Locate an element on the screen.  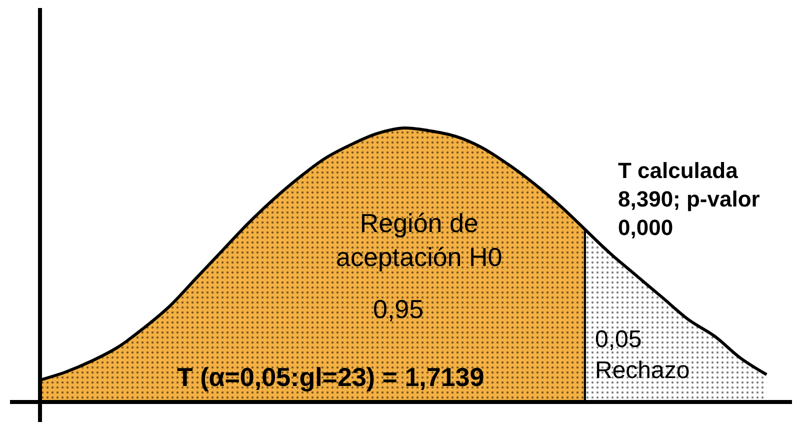
annotation: T (α=0,05:gl=23) = 1,7139 is located at coordinates (330, 377).